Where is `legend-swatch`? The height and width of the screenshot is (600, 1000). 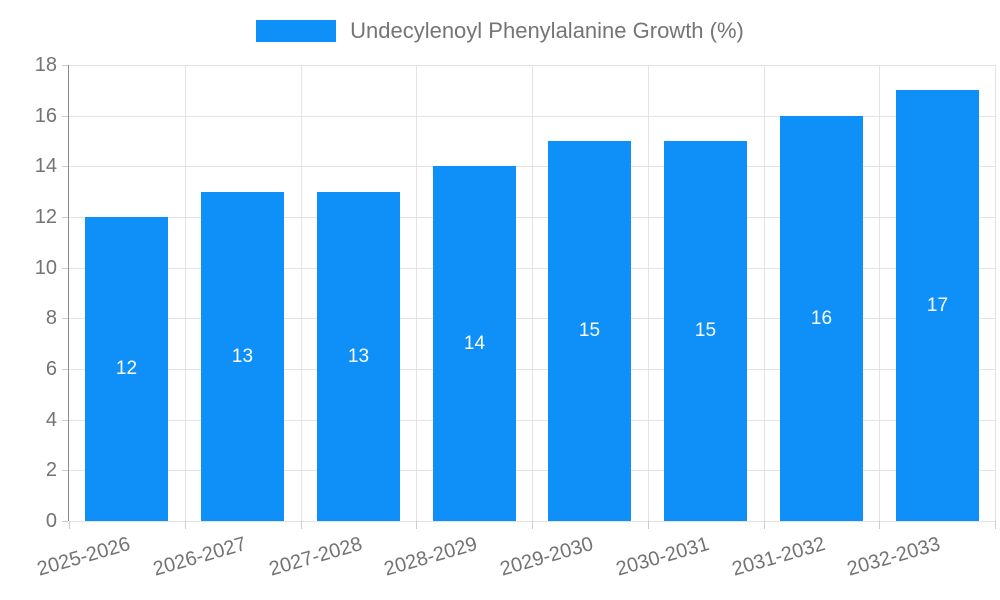 legend-swatch is located at coordinates (296, 31).